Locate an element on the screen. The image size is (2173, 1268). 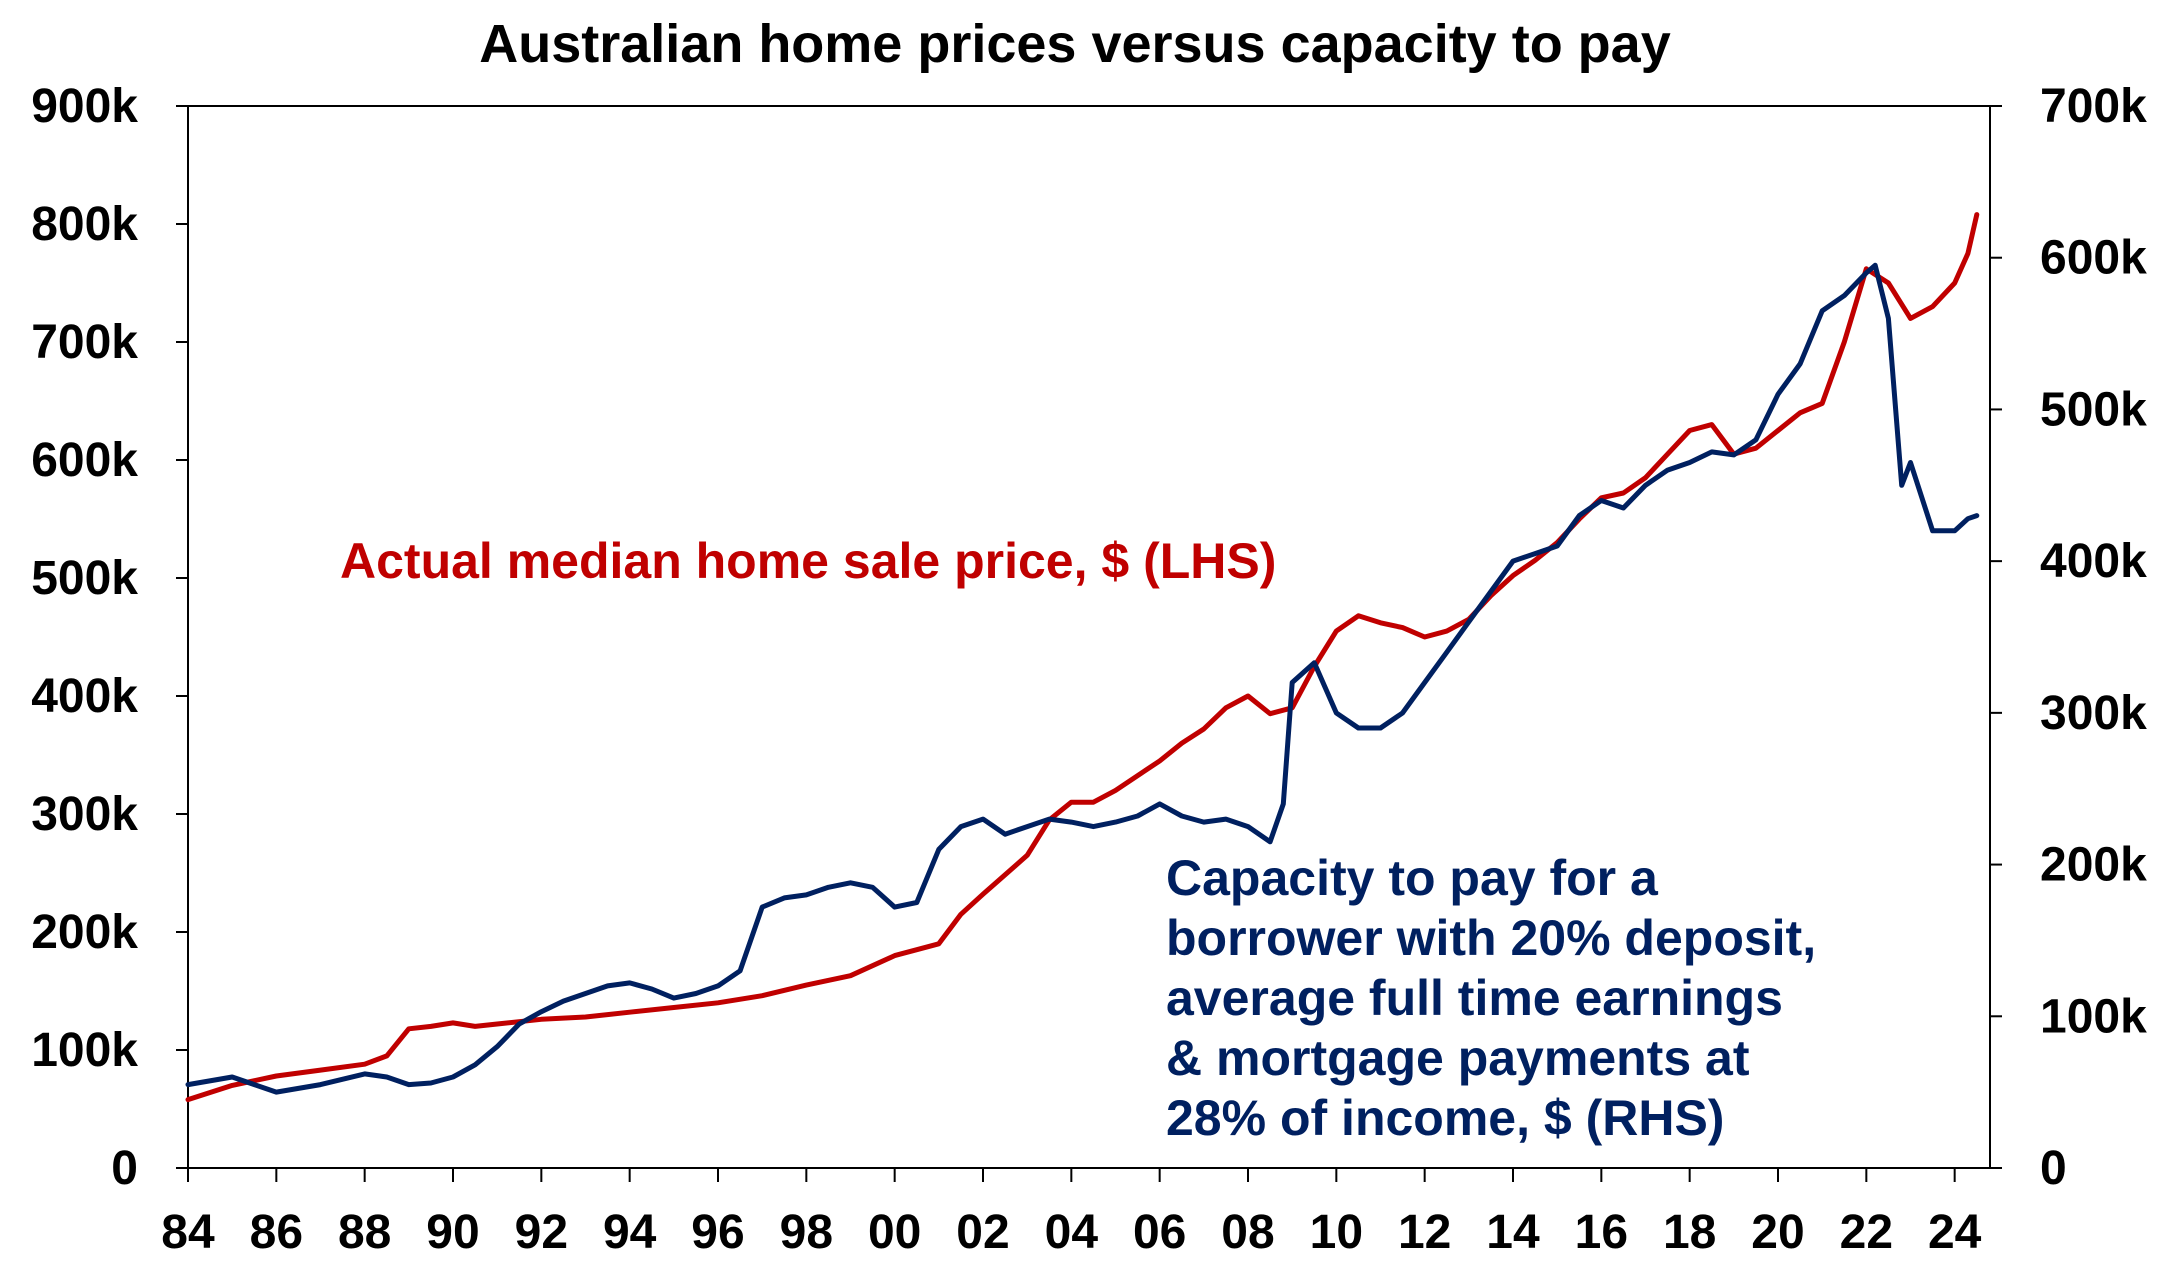
x-tick-label: 92 is located at coordinates (541, 1232).